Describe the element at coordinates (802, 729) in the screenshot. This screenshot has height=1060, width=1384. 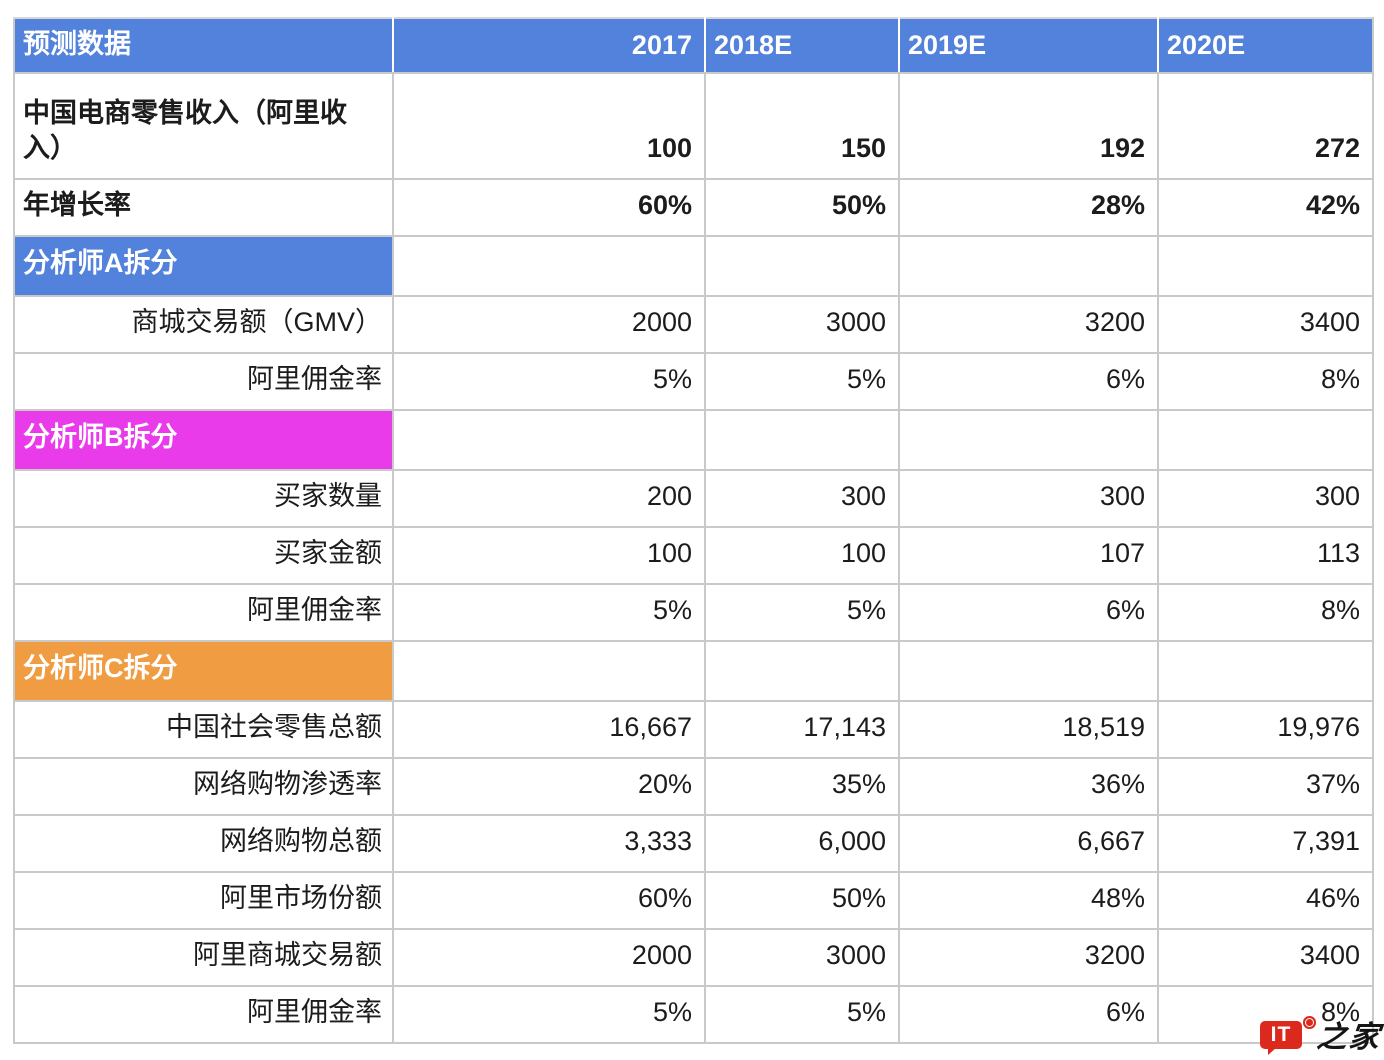
I see `value-cell: 17,143` at that location.